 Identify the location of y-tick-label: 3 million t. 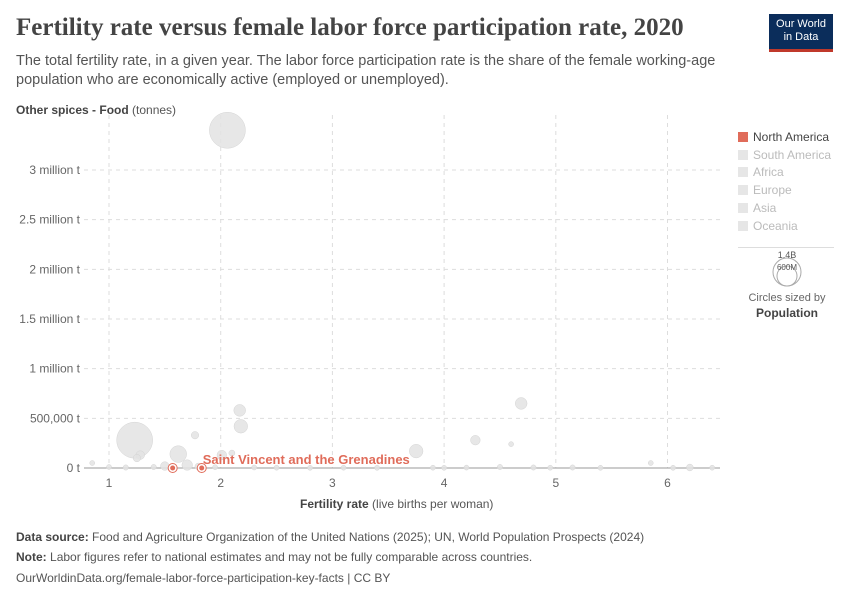
(54, 170).